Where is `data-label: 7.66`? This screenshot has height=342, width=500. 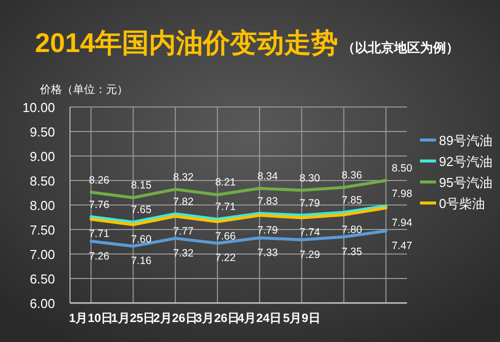 data-label: 7.66 is located at coordinates (225, 236).